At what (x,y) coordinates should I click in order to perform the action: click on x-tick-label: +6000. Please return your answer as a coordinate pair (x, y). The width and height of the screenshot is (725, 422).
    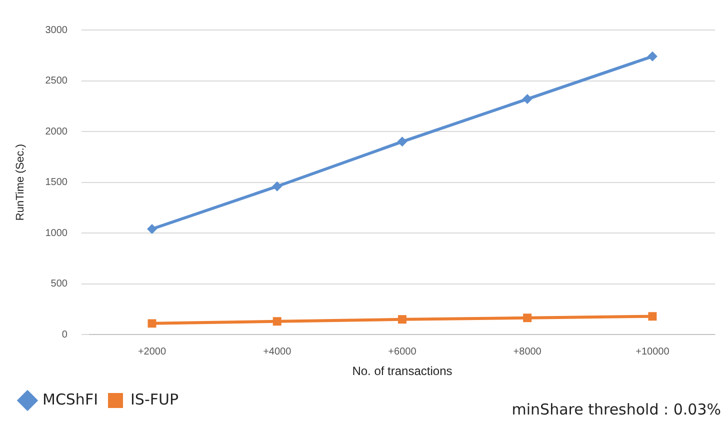
    Looking at the image, I should click on (402, 352).